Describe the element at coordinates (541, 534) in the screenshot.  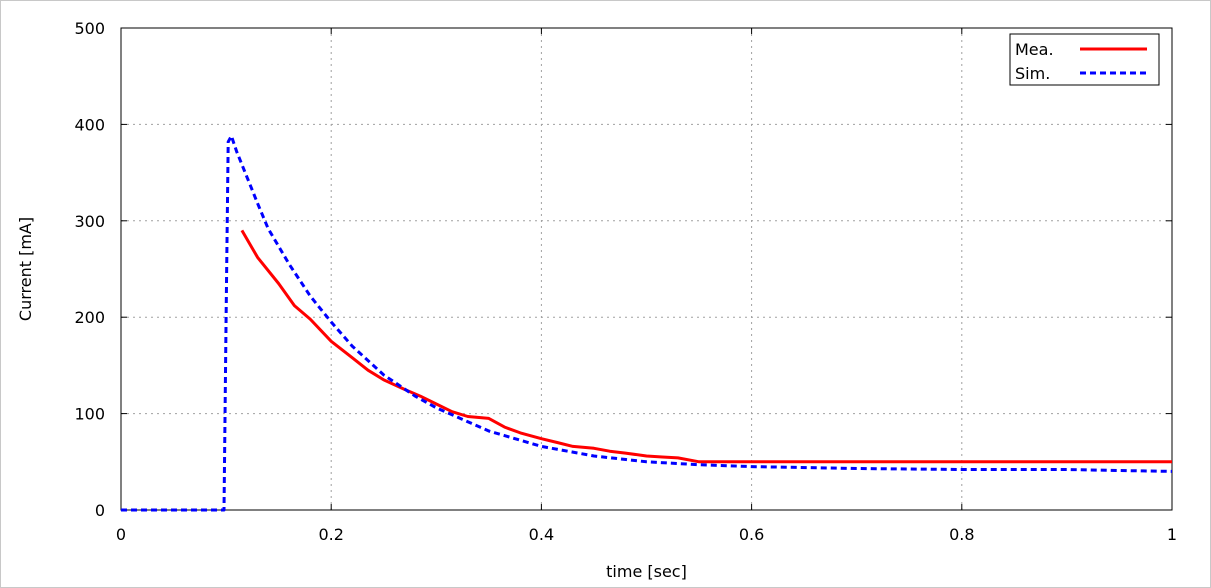
I see `x-tick-label: 0.4` at that location.